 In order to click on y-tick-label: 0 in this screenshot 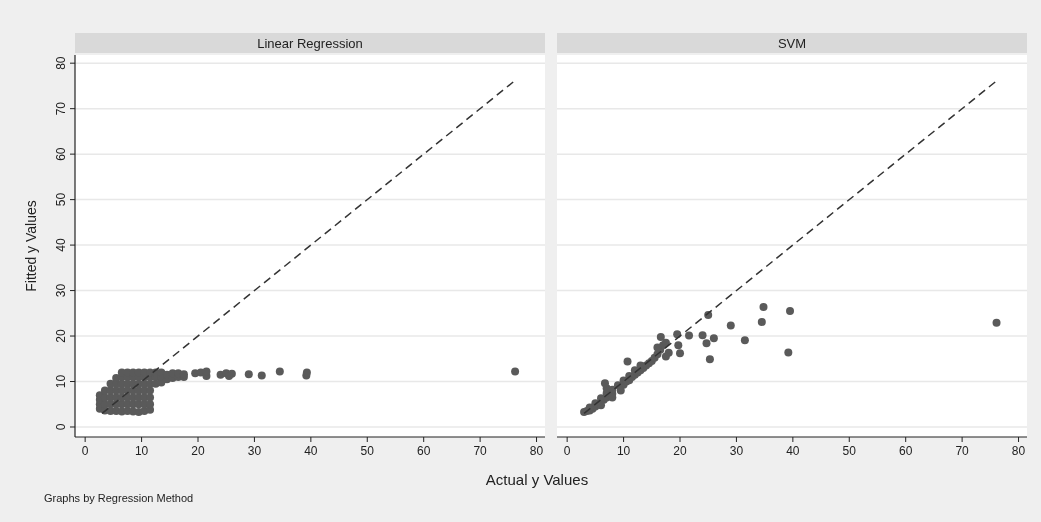, I will do `click(61, 427)`.